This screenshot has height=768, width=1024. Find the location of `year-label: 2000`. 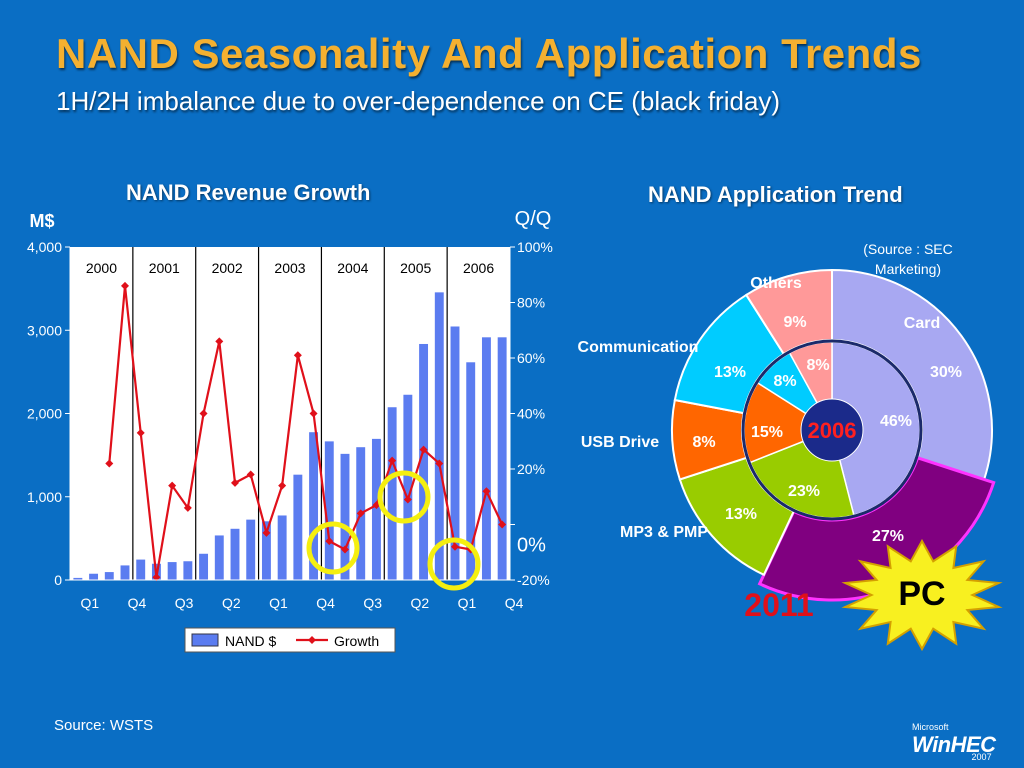

year-label: 2000 is located at coordinates (101, 268).